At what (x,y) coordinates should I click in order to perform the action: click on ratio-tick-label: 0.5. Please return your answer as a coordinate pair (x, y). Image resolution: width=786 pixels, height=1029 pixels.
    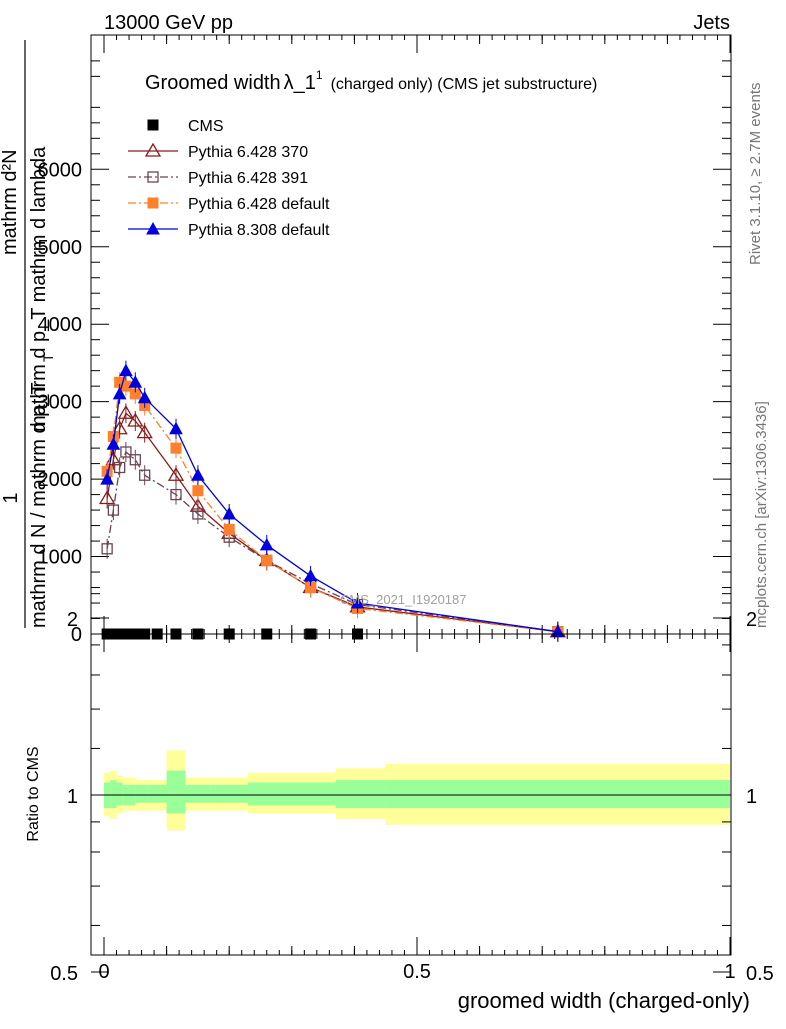
    Looking at the image, I should click on (64, 974).